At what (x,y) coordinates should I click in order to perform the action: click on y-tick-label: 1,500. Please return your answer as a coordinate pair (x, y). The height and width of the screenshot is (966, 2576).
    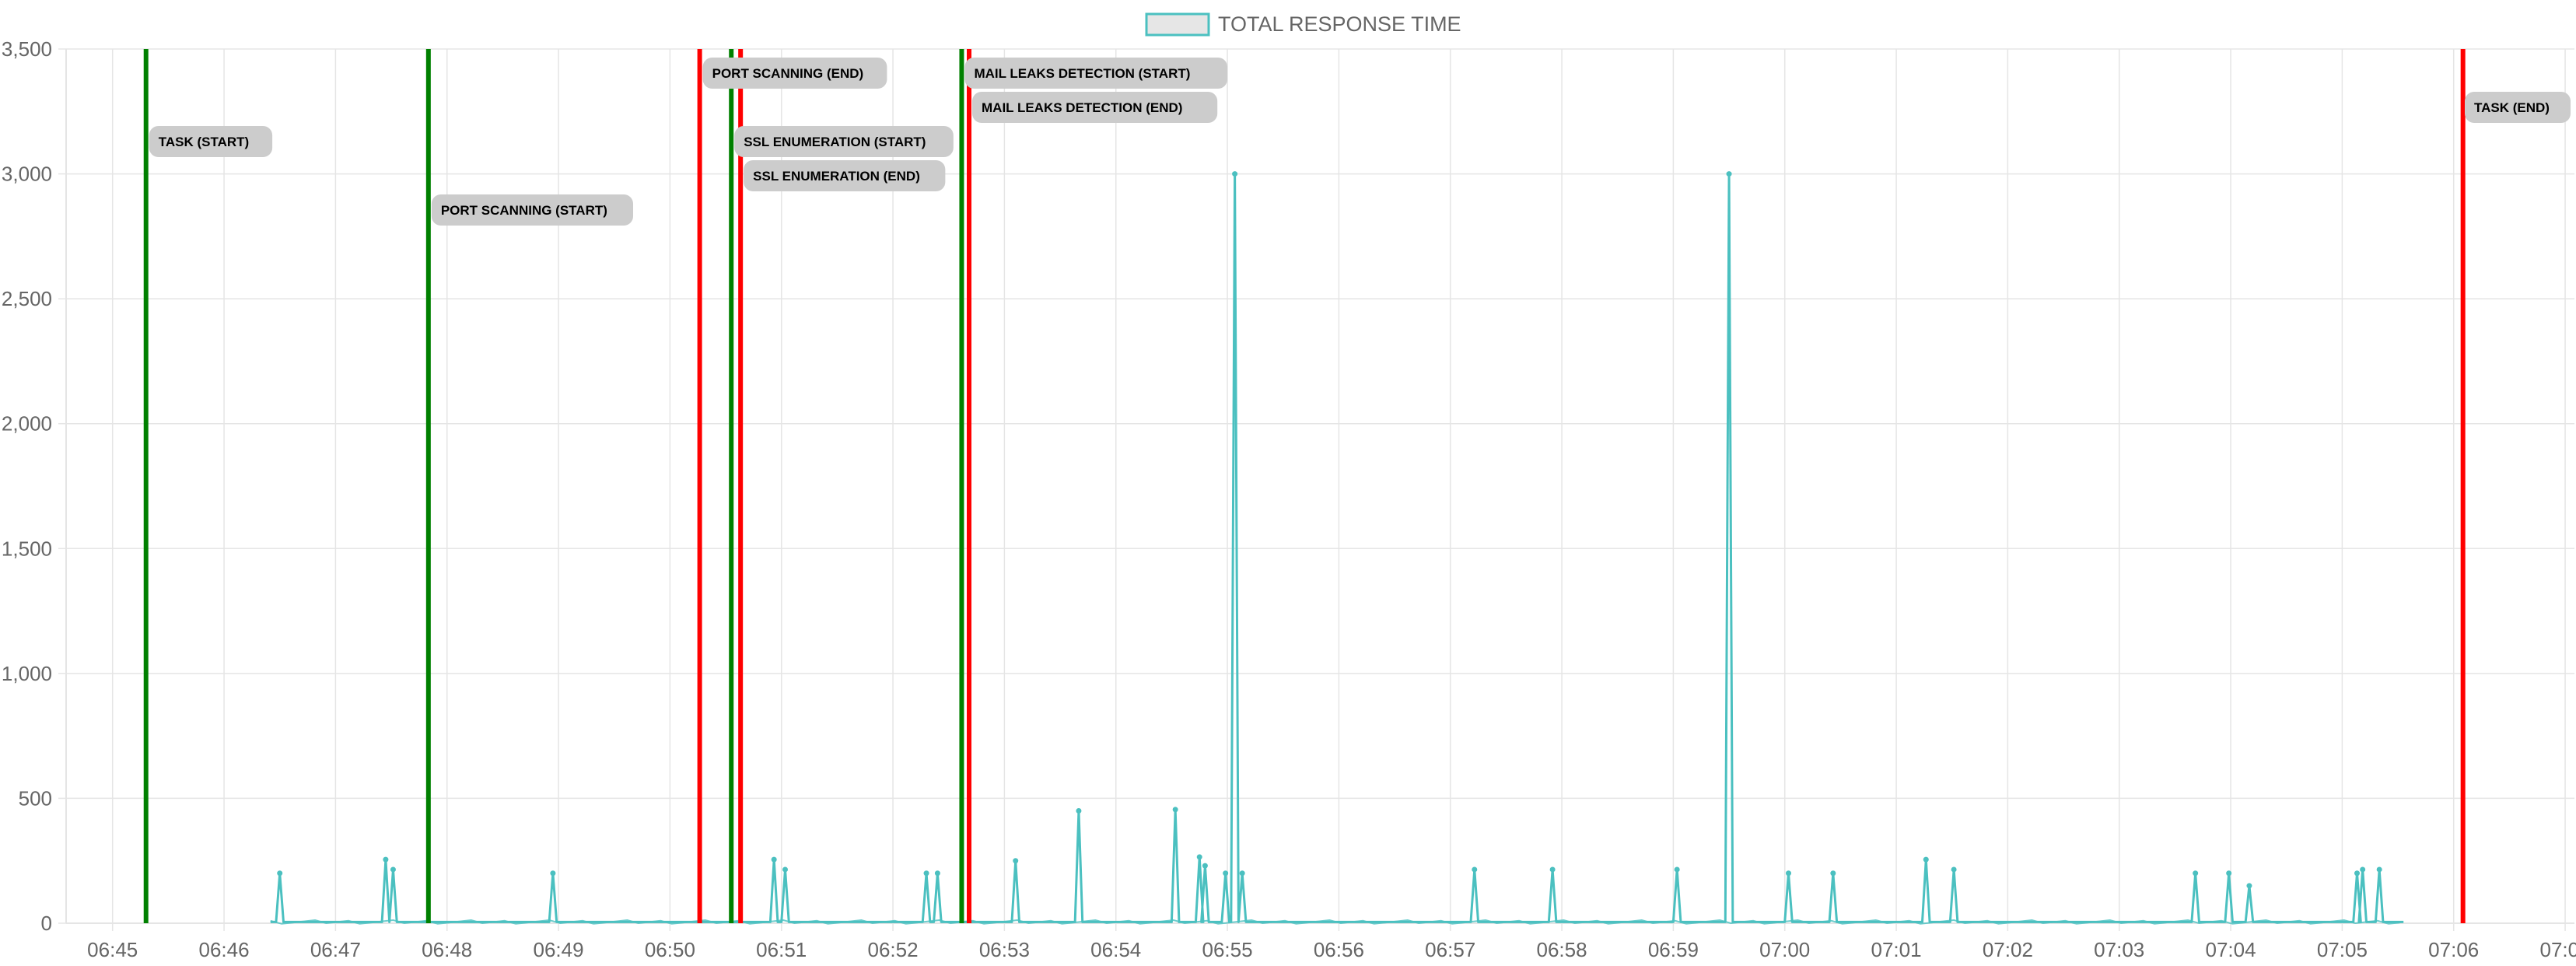
    Looking at the image, I should click on (27, 549).